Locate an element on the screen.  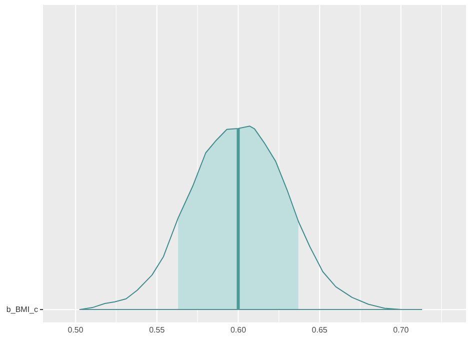
text: b_BMI_c is located at coordinates (22, 309).